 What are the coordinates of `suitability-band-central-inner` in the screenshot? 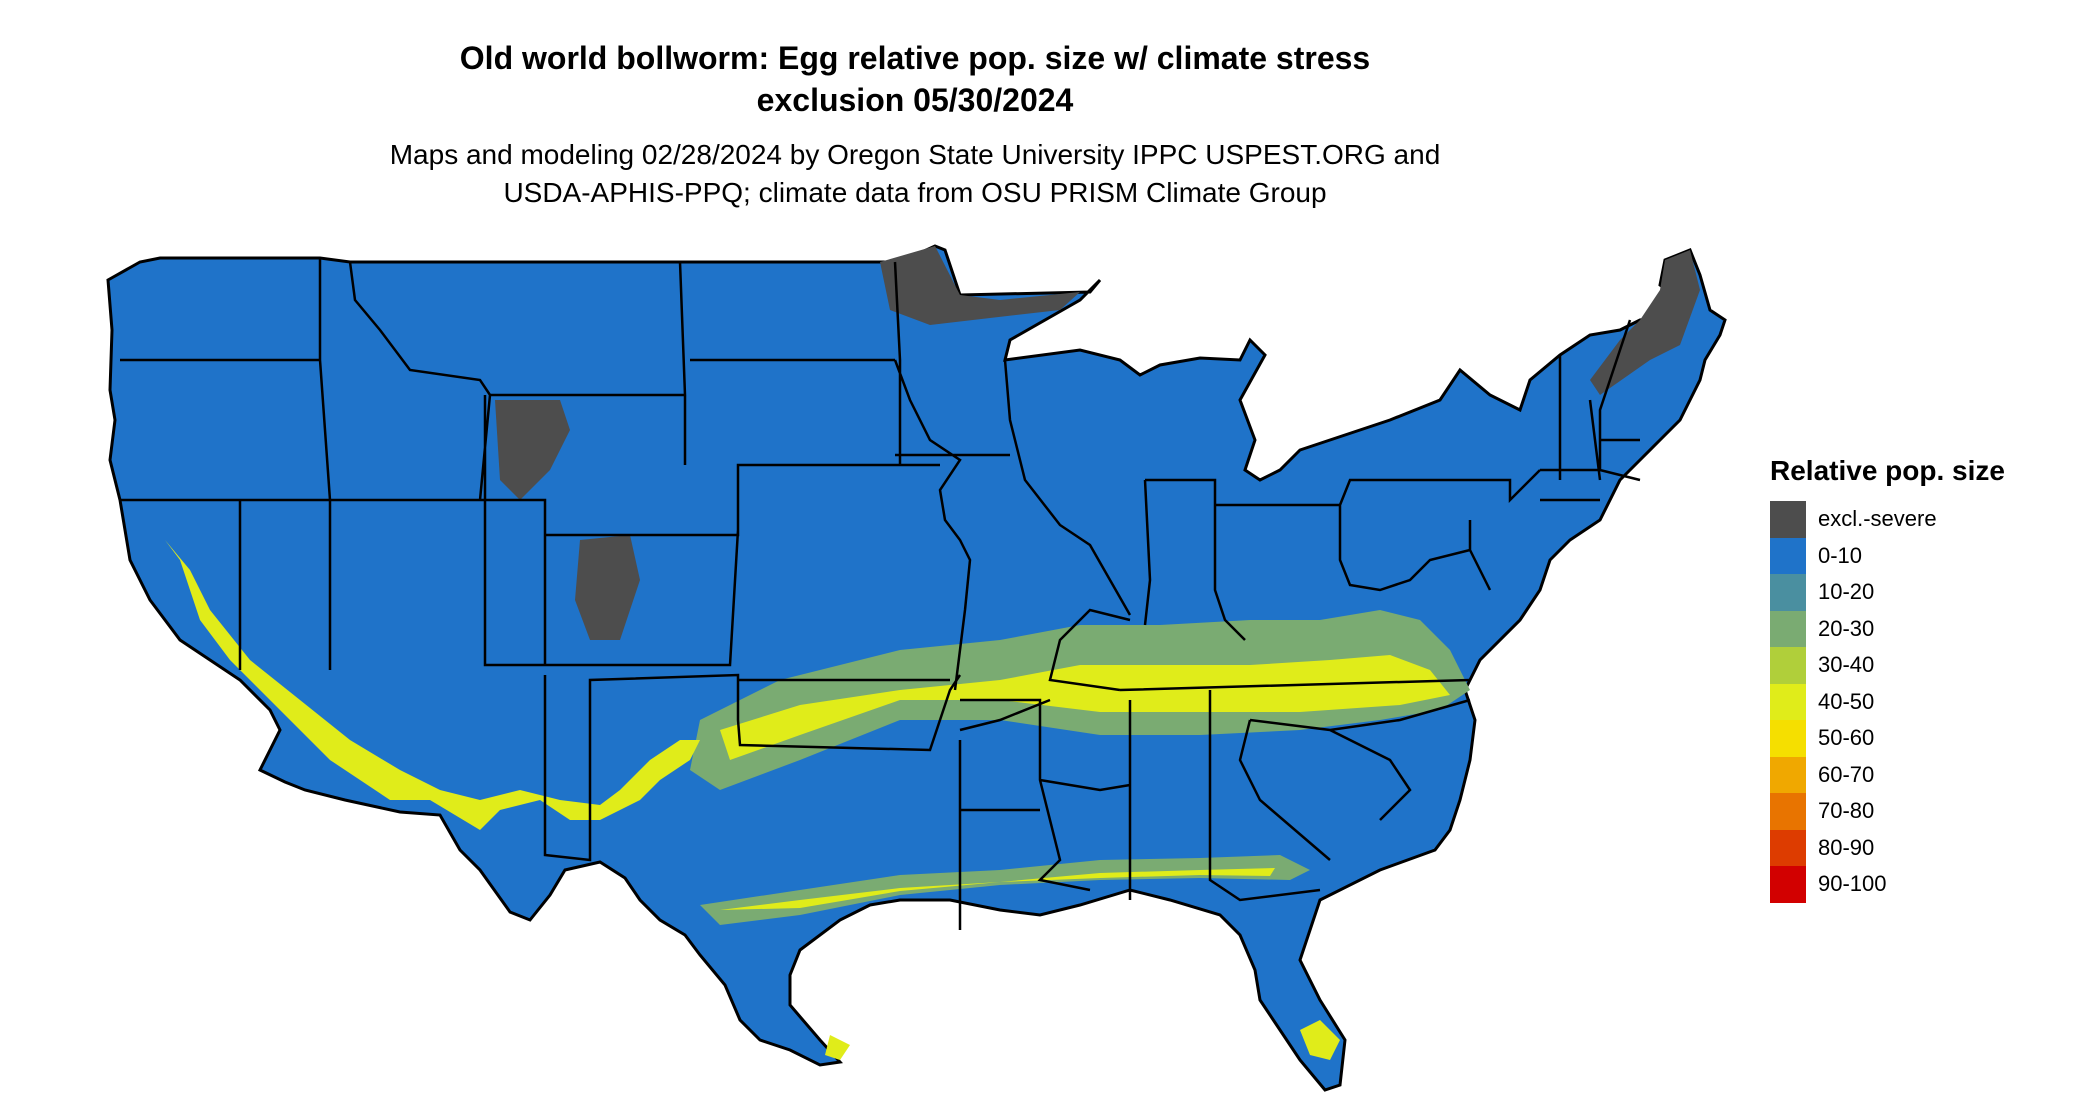 It's located at (1085, 707).